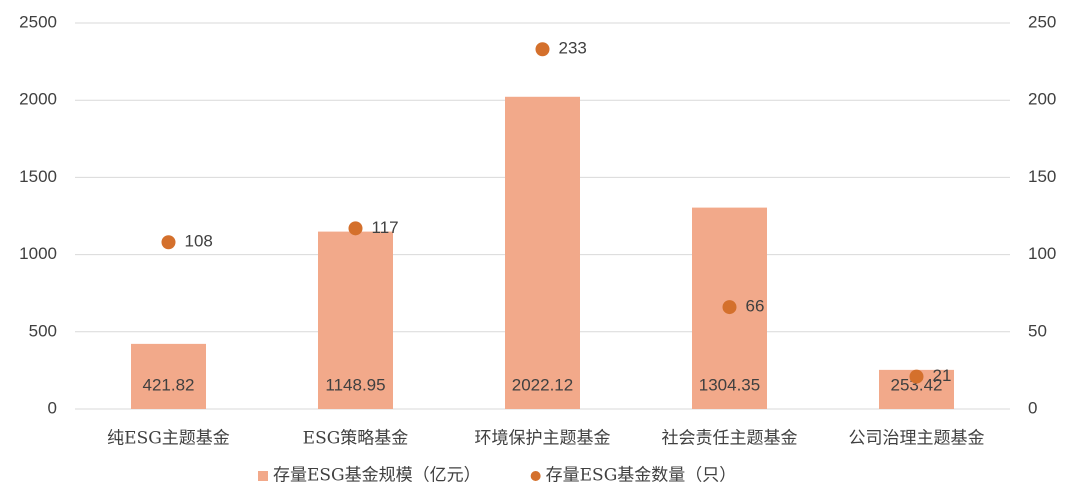 The image size is (1067, 485). What do you see at coordinates (1042, 99) in the screenshot?
I see `y2-tick-label: 200` at bounding box center [1042, 99].